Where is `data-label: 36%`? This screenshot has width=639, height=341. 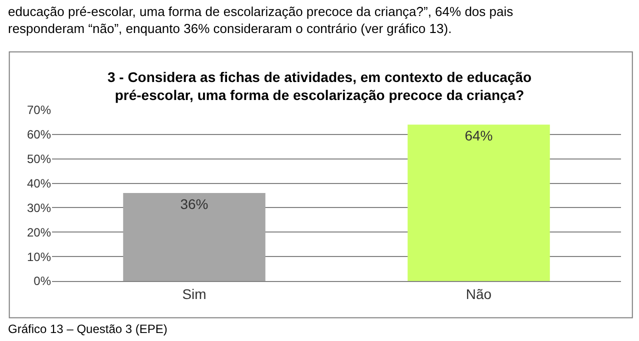 data-label: 36% is located at coordinates (194, 204).